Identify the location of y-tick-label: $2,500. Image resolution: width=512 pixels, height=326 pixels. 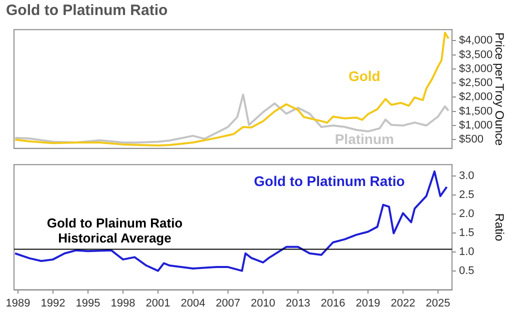
(476, 83).